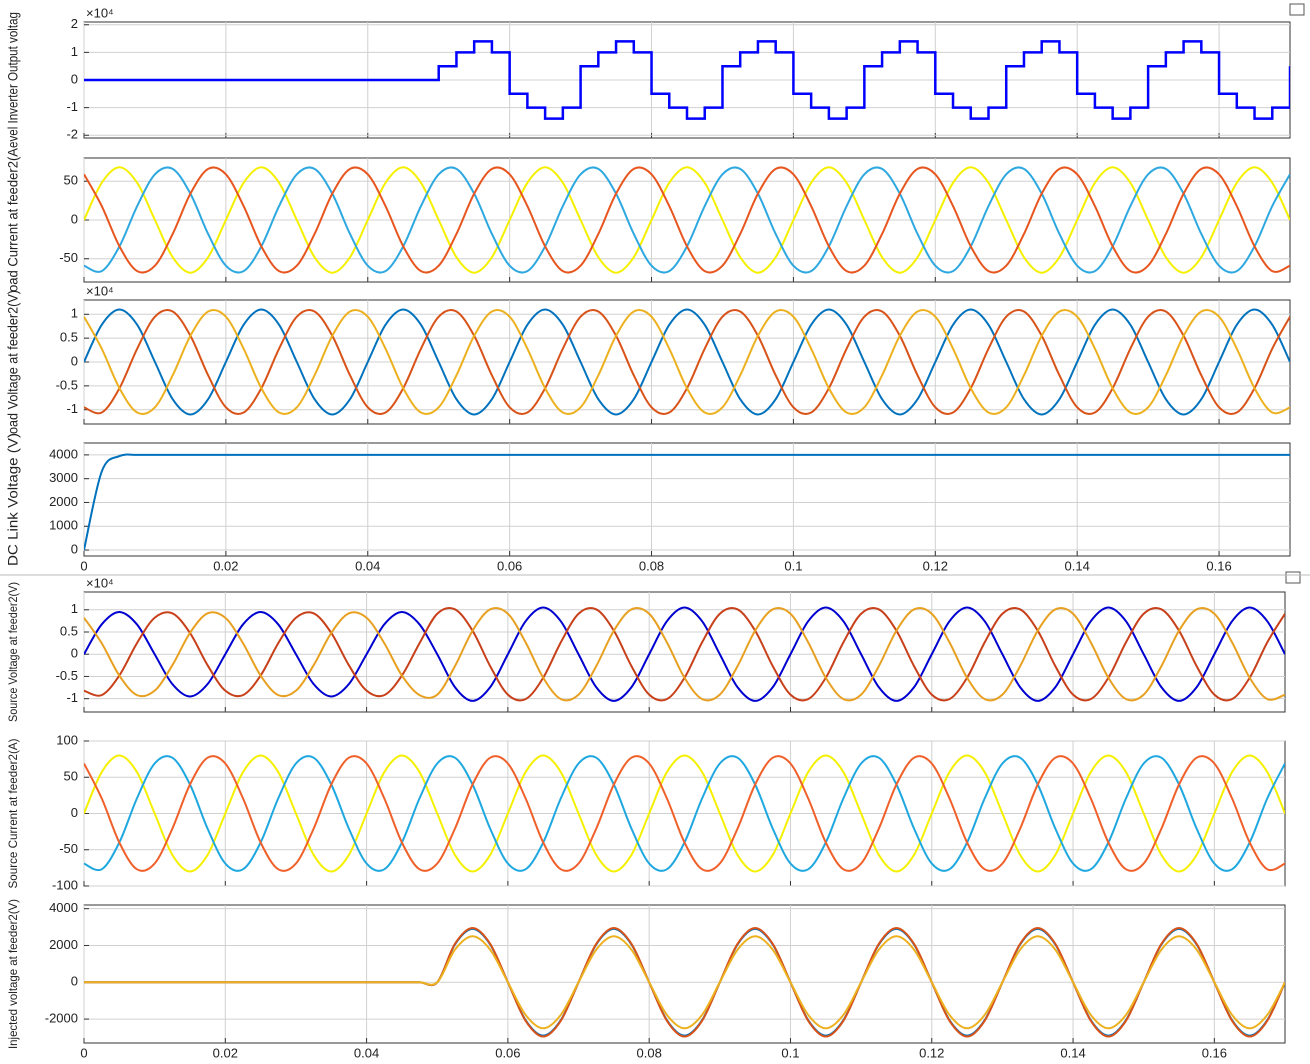 The height and width of the screenshot is (1064, 1310). What do you see at coordinates (13, 80) in the screenshot?
I see `y-axis-title: evel Inverter Output voltag` at bounding box center [13, 80].